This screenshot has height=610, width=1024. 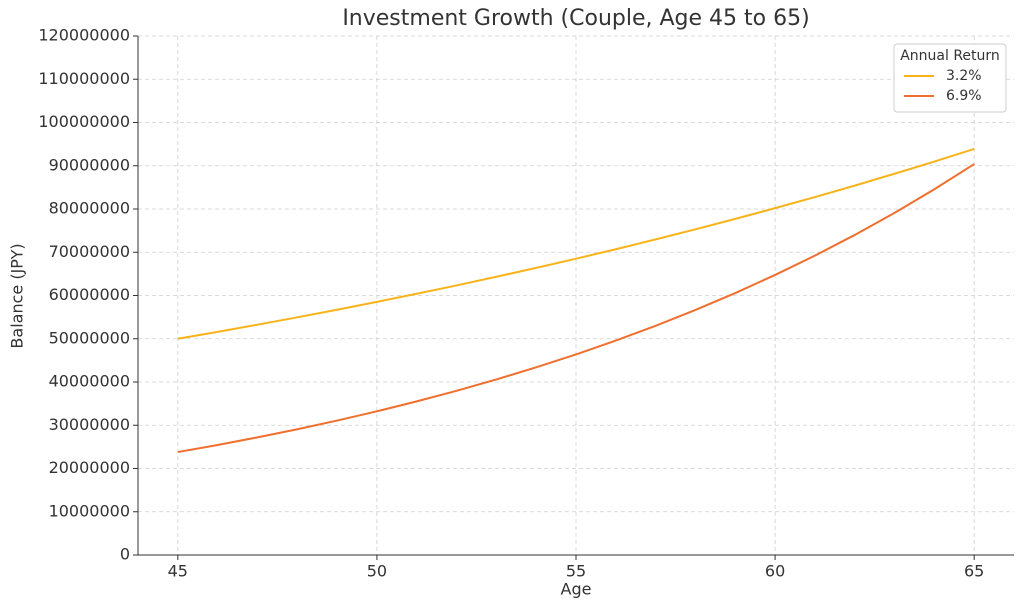 I want to click on y-tick-label: 50000000, so click(x=89, y=337).